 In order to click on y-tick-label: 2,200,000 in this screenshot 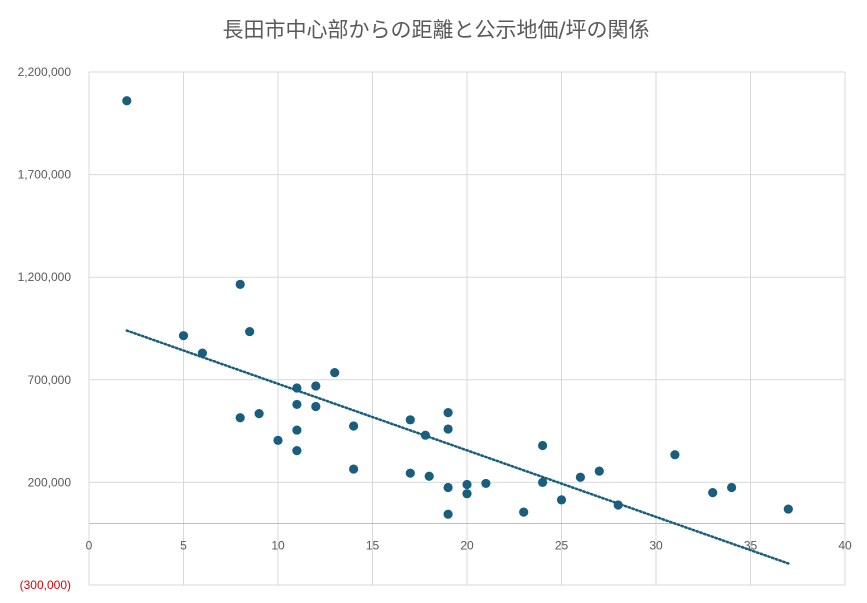, I will do `click(45, 72)`.